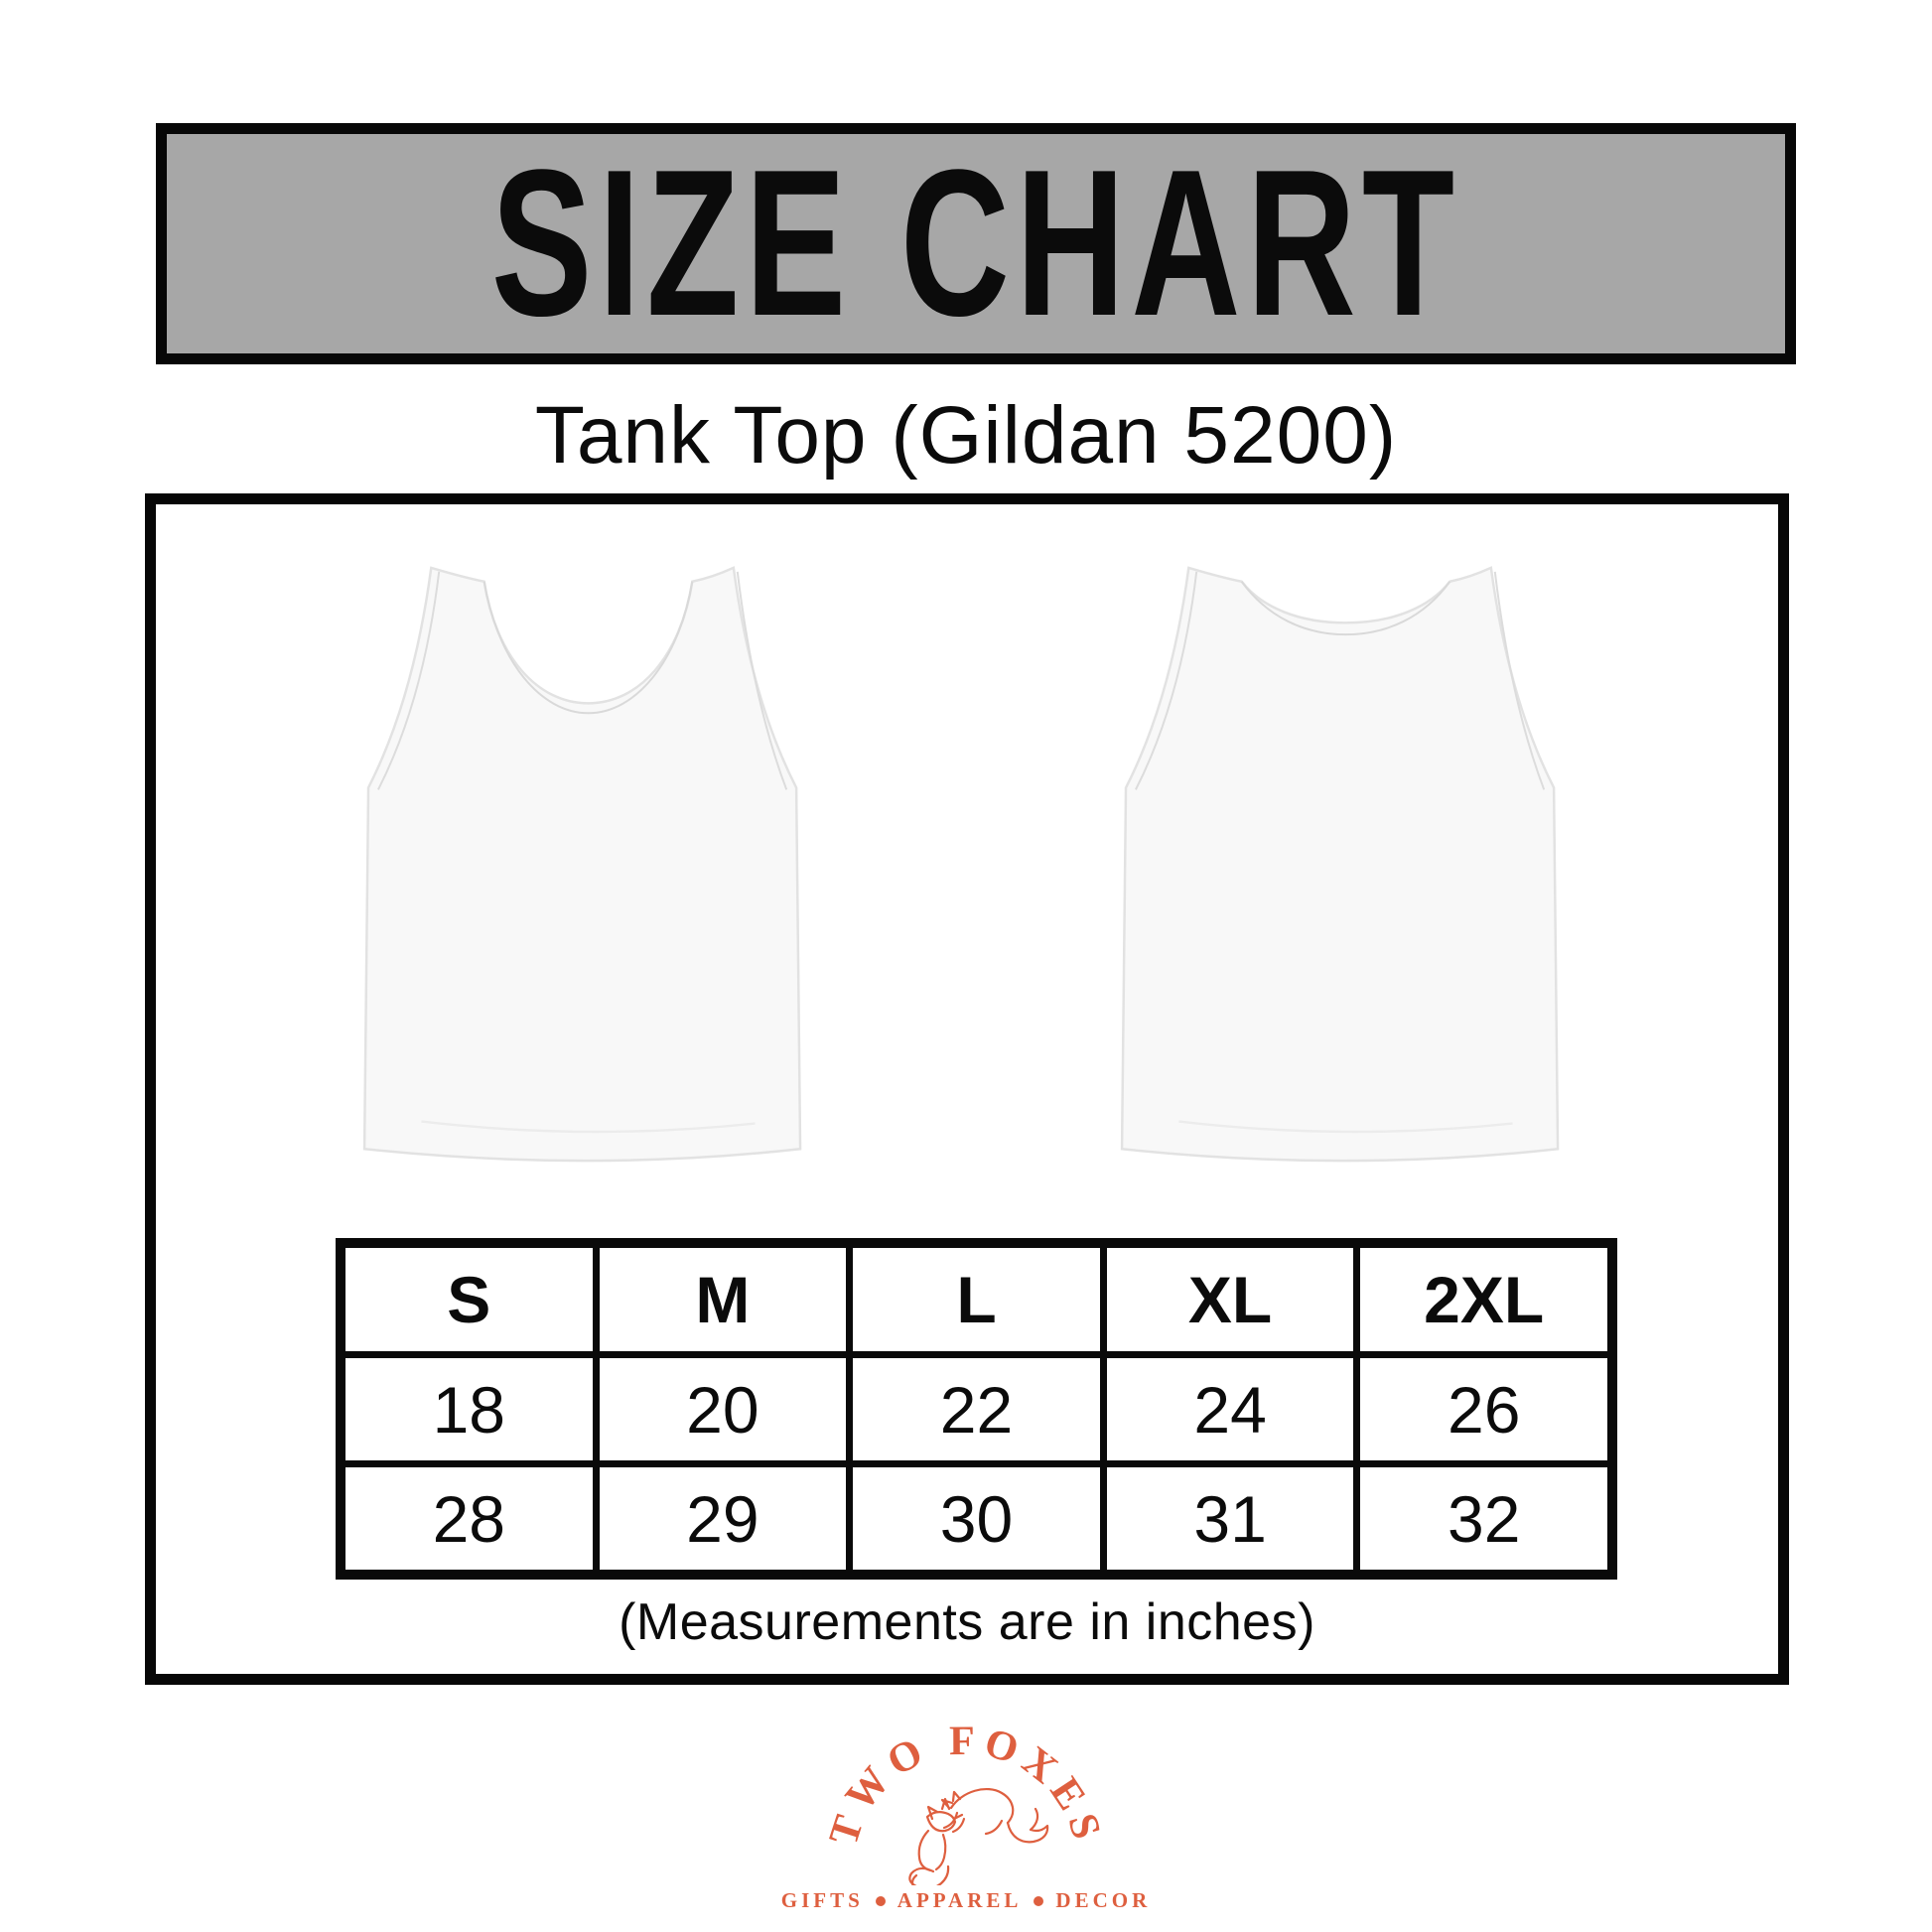 The height and width of the screenshot is (1932, 1932). Describe the element at coordinates (822, 1900) in the screenshot. I see `tagline-word: GIFTS` at that location.